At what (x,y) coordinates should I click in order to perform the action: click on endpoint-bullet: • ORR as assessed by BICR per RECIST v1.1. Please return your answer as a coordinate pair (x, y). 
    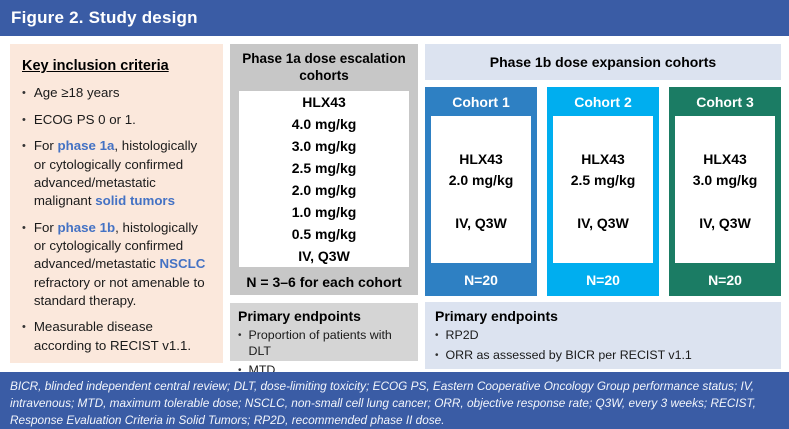
    Looking at the image, I should click on (603, 356).